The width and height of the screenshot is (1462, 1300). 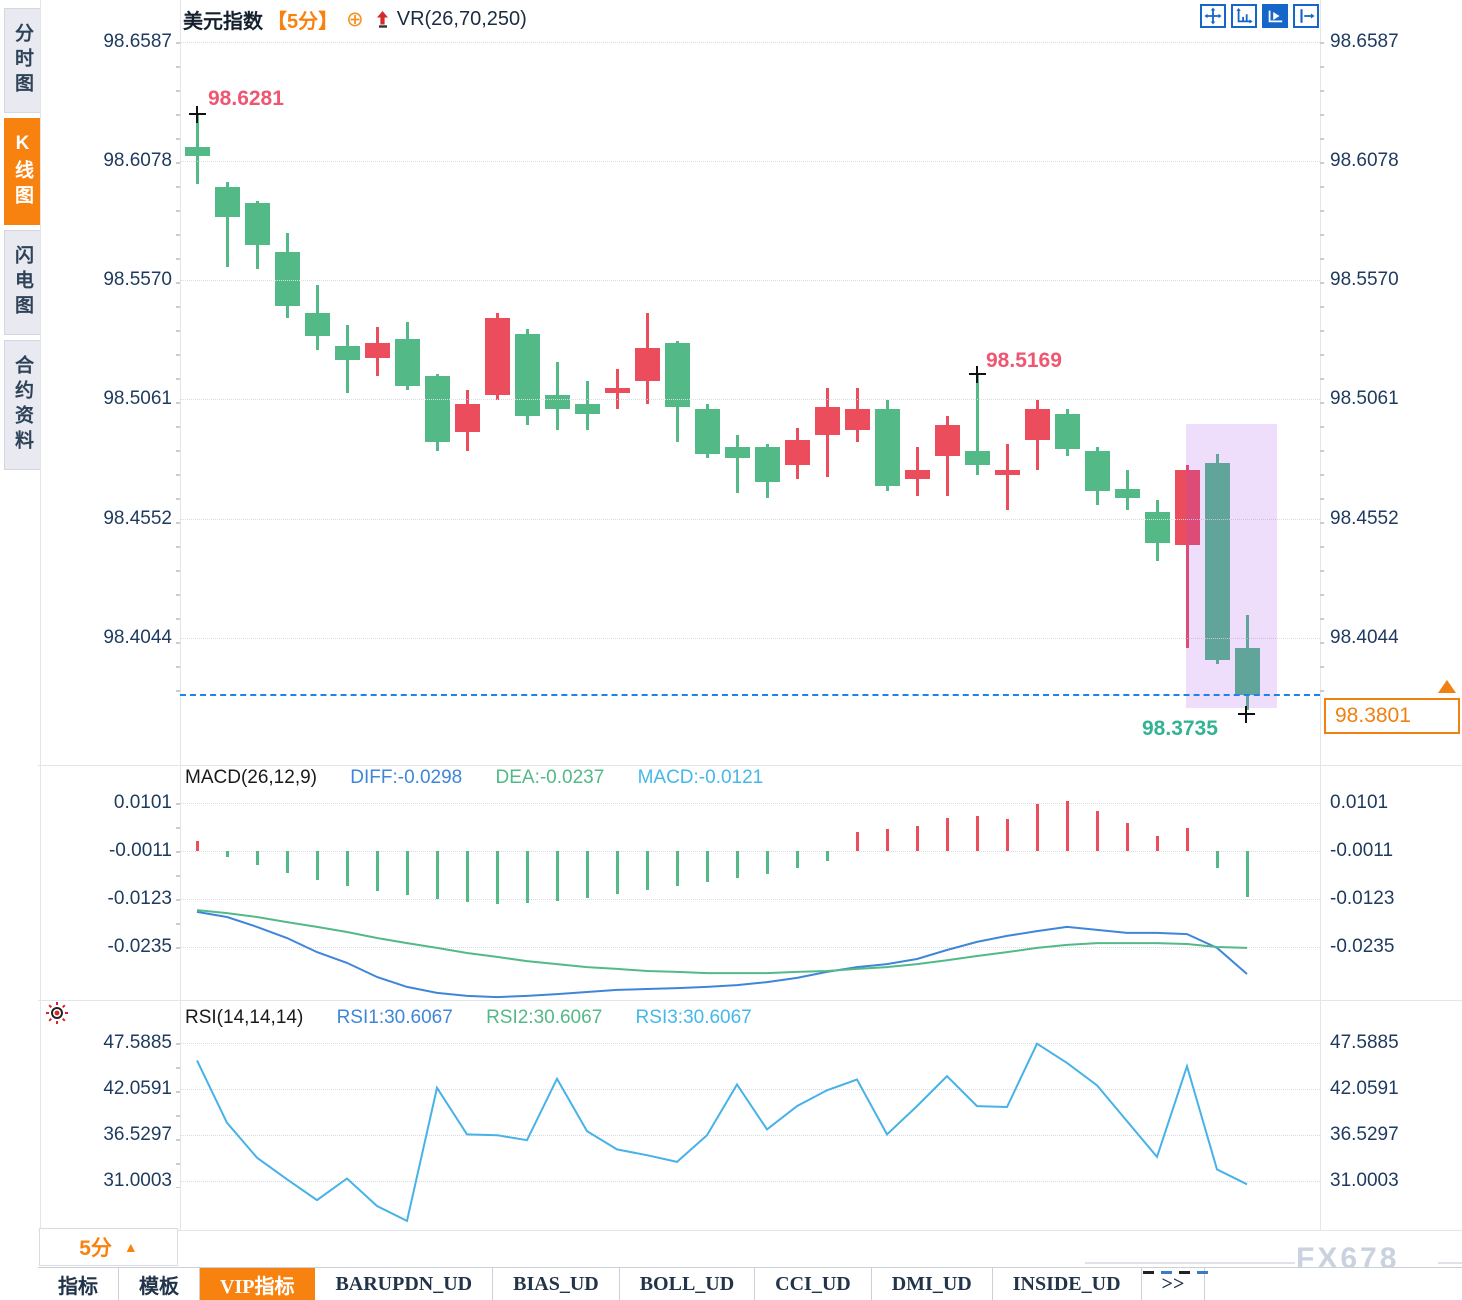 What do you see at coordinates (108, 1247) in the screenshot?
I see `period-selector: 5分 ▲` at bounding box center [108, 1247].